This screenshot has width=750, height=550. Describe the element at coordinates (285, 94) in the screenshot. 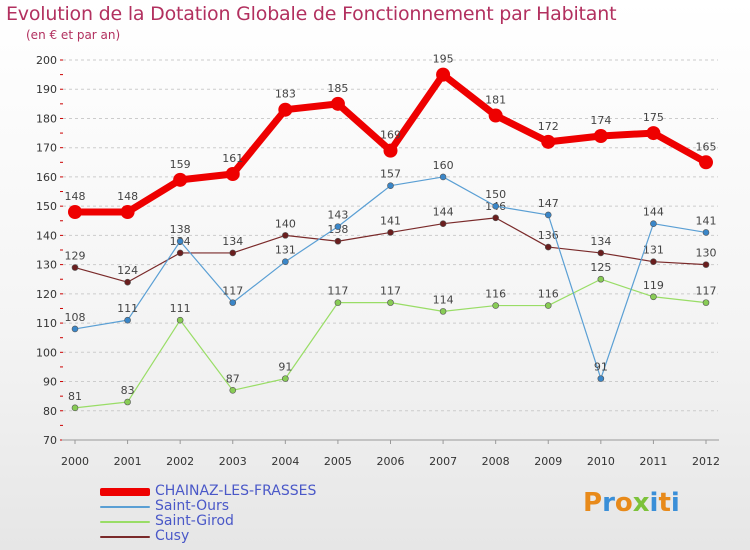

I see `data-label: 183` at that location.